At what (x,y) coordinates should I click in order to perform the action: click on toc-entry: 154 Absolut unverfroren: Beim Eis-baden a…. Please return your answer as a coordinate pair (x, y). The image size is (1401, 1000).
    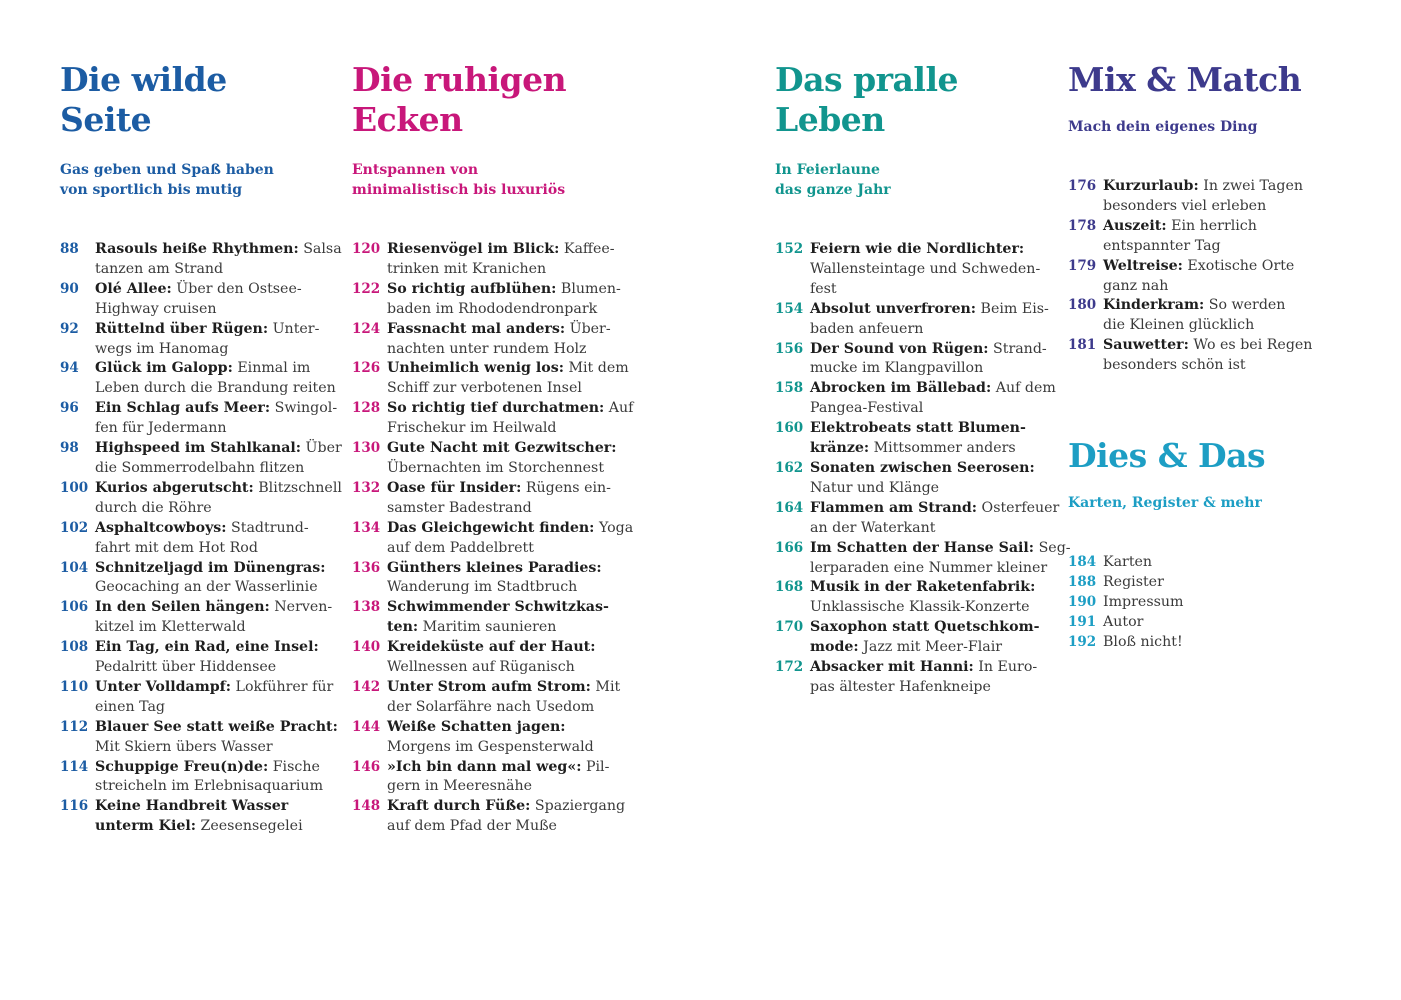
    Looking at the image, I should click on (915, 320).